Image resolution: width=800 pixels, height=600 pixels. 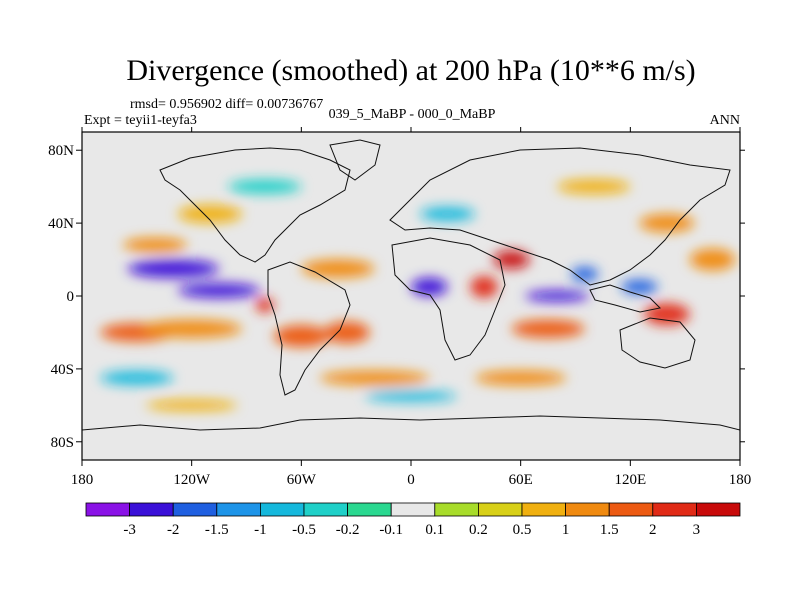 What do you see at coordinates (609, 530) in the screenshot?
I see `colorbar-label: 1.5` at bounding box center [609, 530].